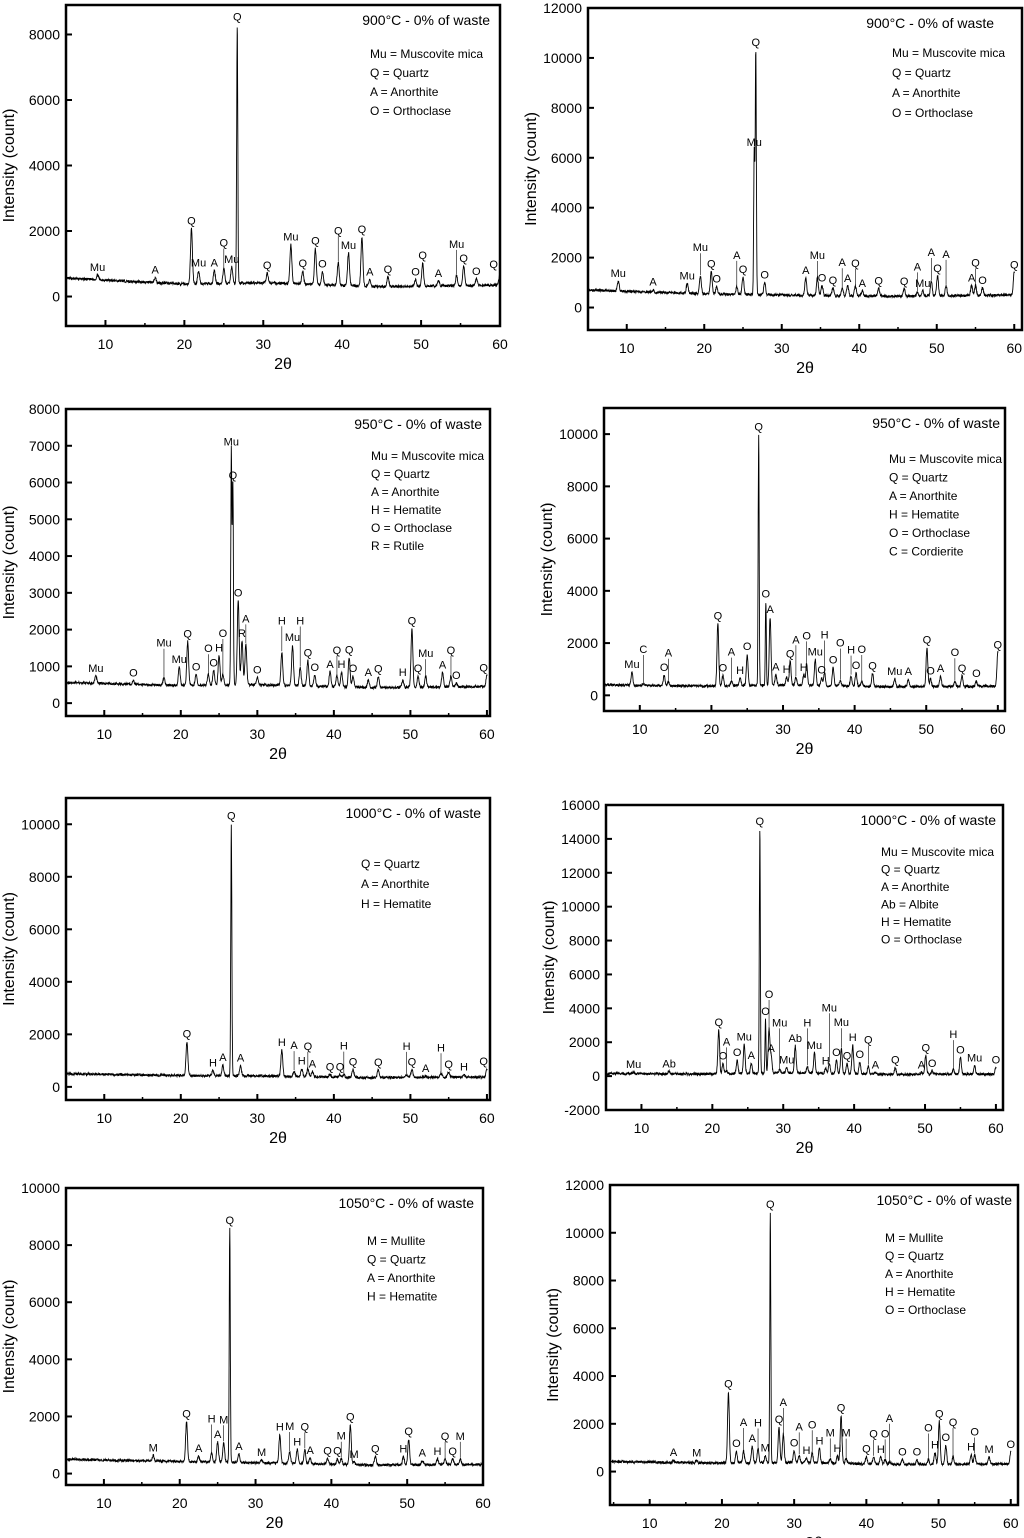 The width and height of the screenshot is (1024, 1538). I want to click on y-tick-label: 10000, so click(580, 907).